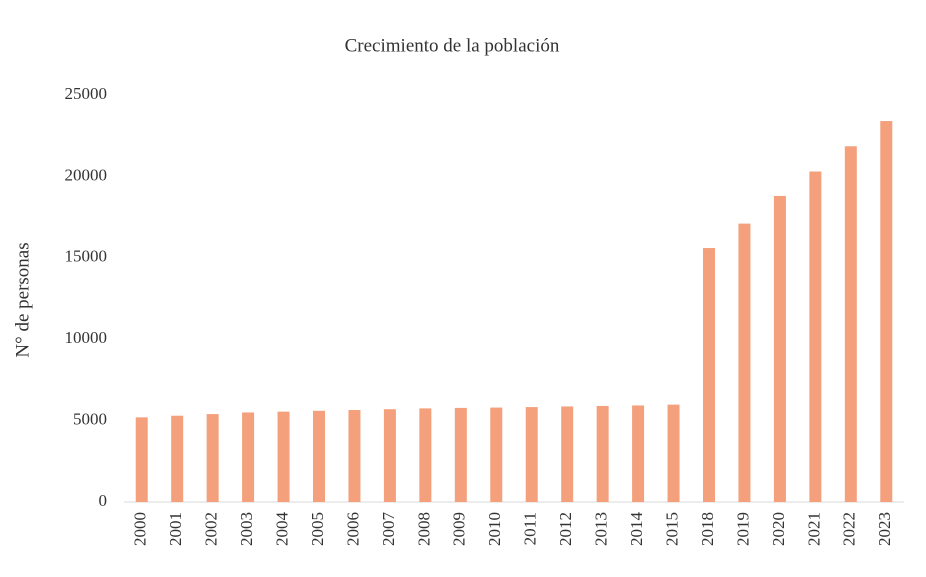  I want to click on x-tick-label: 2001, so click(175, 529).